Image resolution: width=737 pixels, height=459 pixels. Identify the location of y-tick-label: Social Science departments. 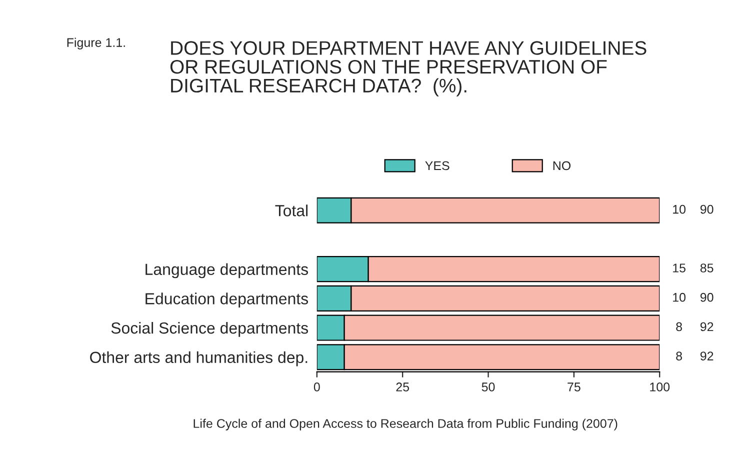
(209, 329).